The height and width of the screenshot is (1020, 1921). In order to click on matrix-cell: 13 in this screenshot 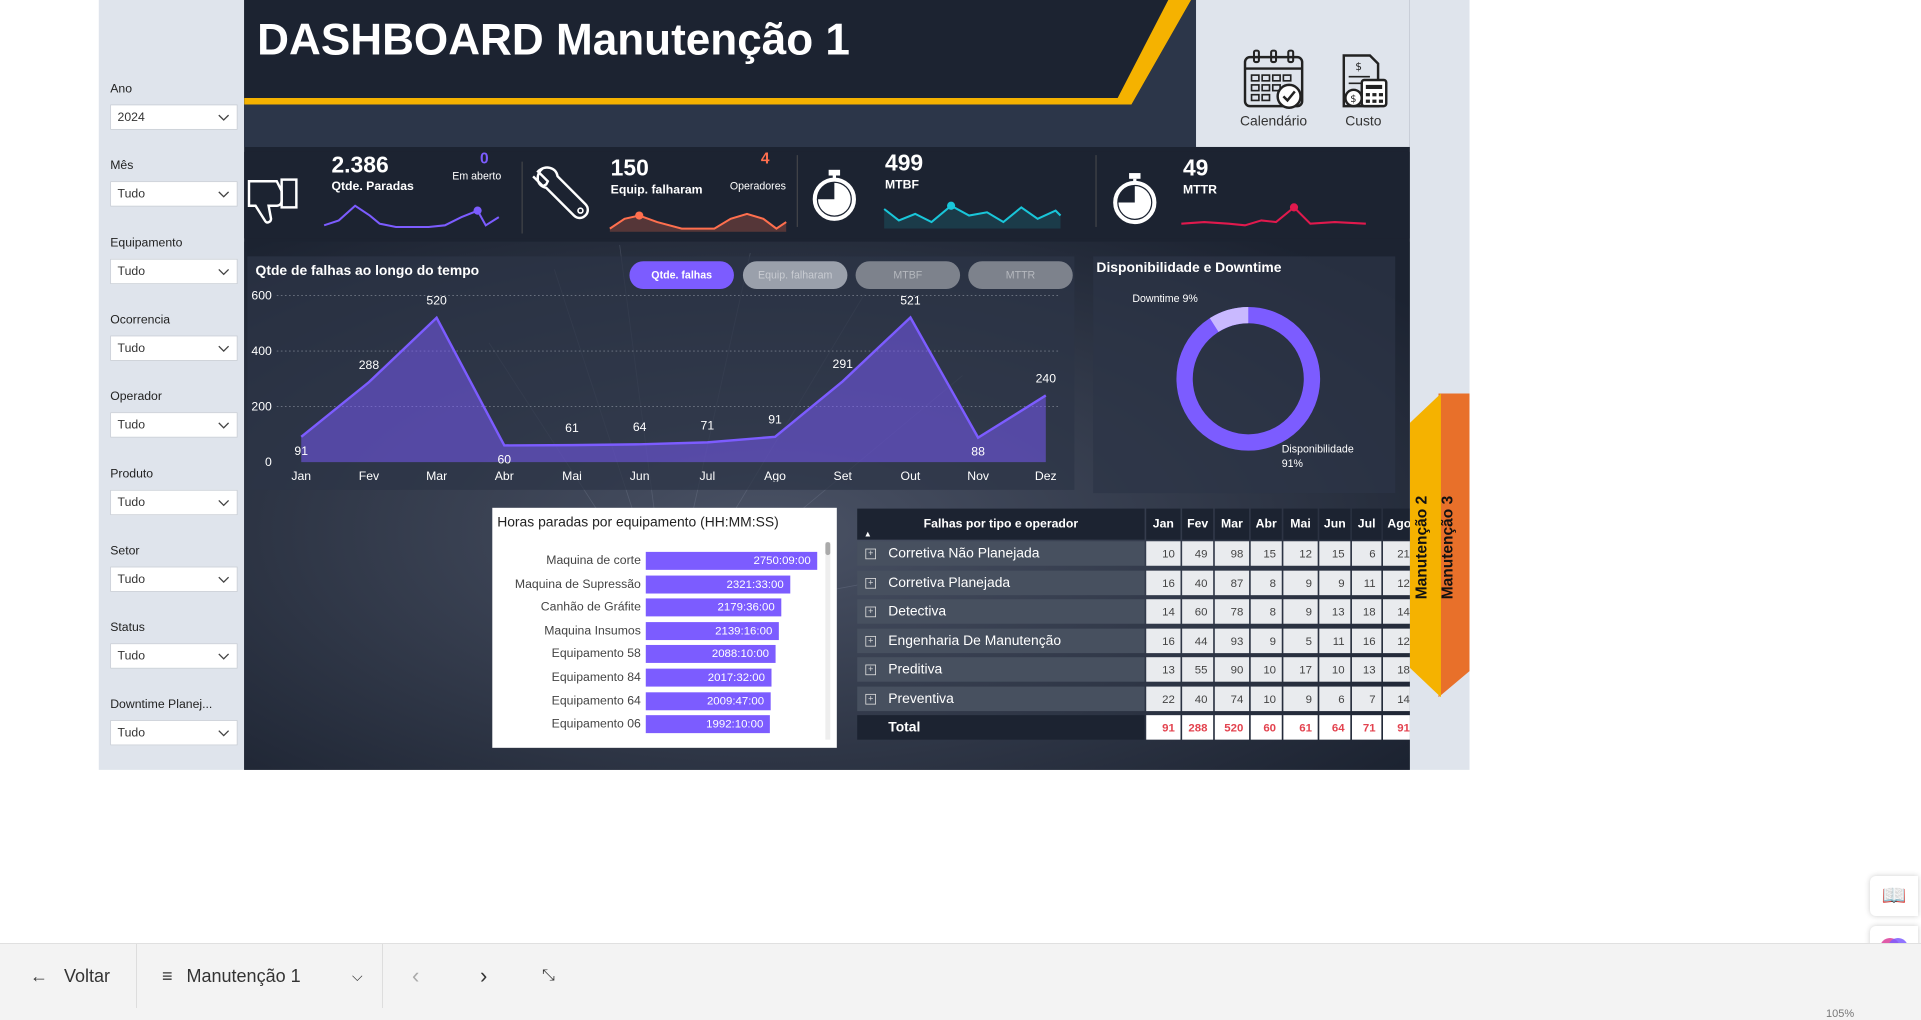, I will do `click(1335, 611)`.